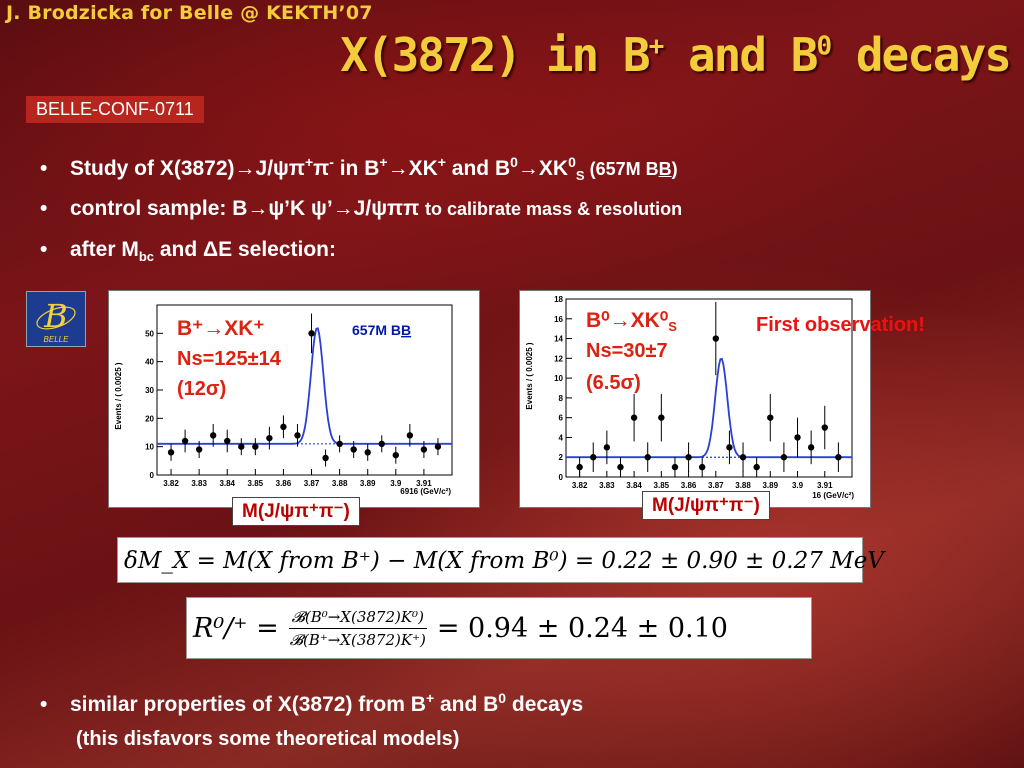 Image resolution: width=1024 pixels, height=768 pixels. Describe the element at coordinates (406, 330) in the screenshot. I see `sample-bbar: B` at that location.